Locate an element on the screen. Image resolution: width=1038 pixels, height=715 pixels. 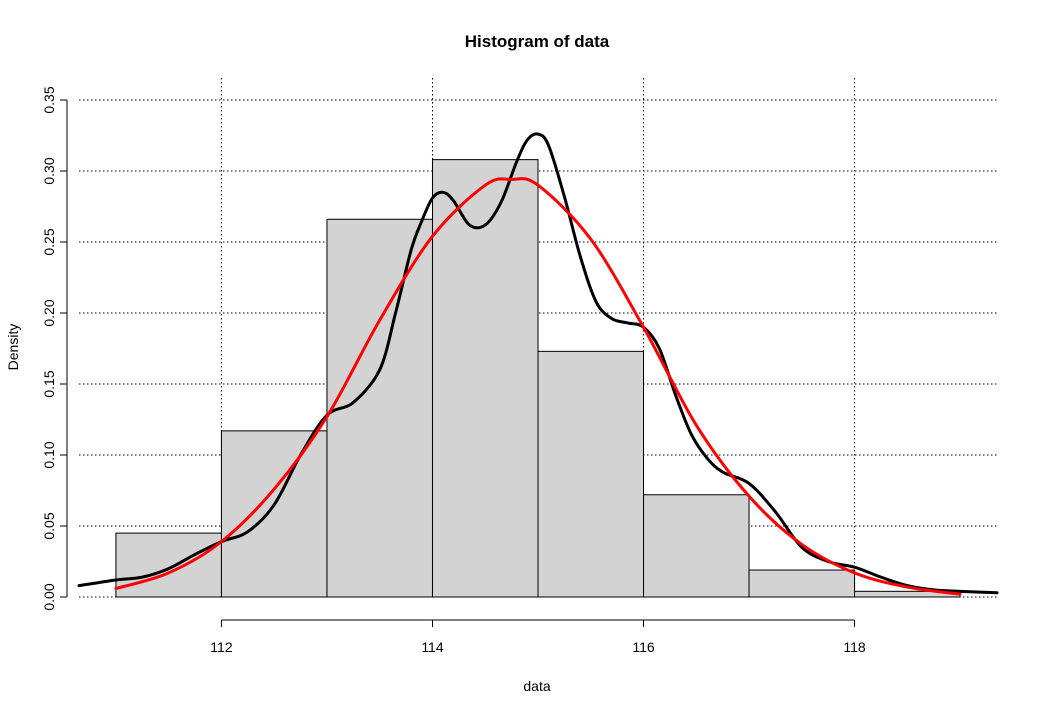
x-tick-label: 114 is located at coordinates (432, 647).